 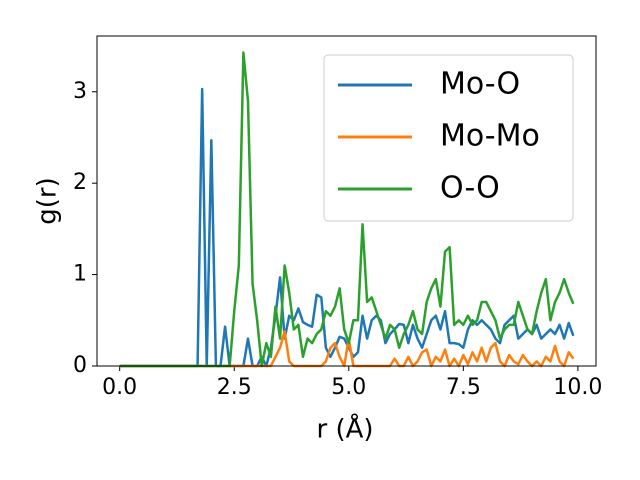 I want to click on y-tick-label: 2, so click(x=80, y=182).